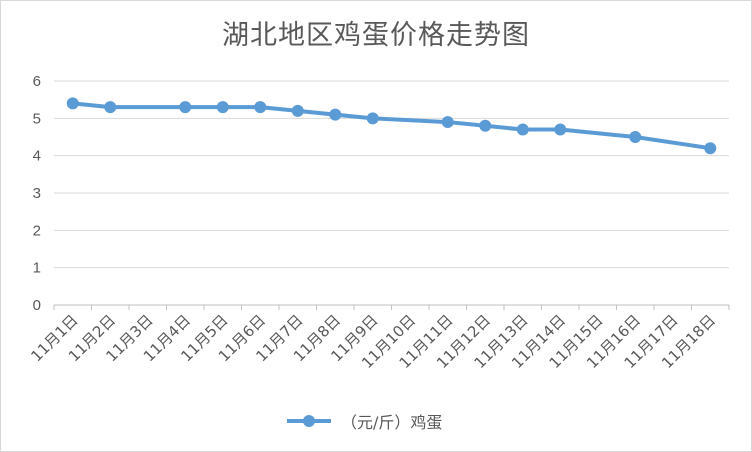 This screenshot has height=452, width=752. I want to click on y-tick-label: 5, so click(37, 118).